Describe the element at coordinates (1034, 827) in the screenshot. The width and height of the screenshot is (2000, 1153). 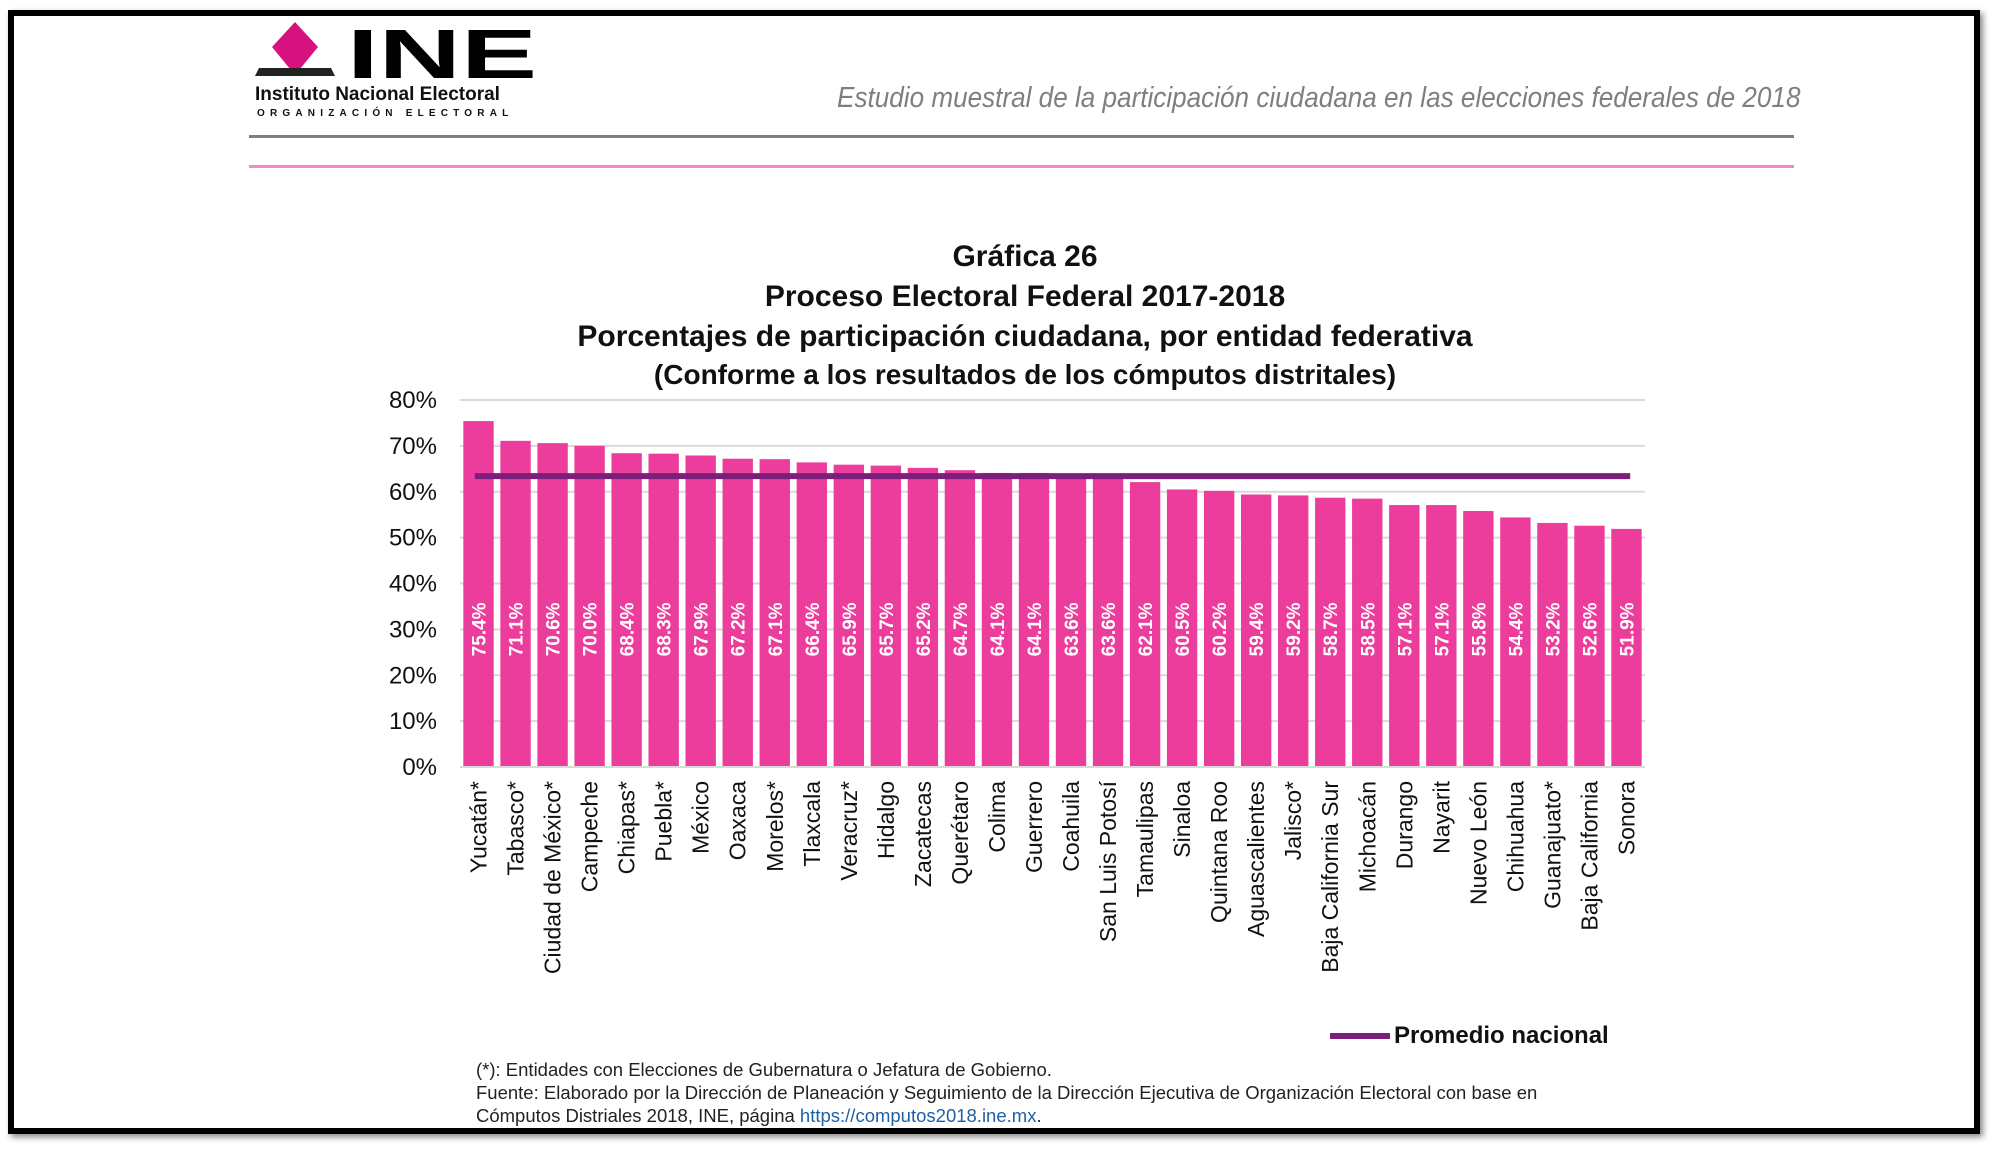
I see `x-tick-label: Guerrero` at that location.